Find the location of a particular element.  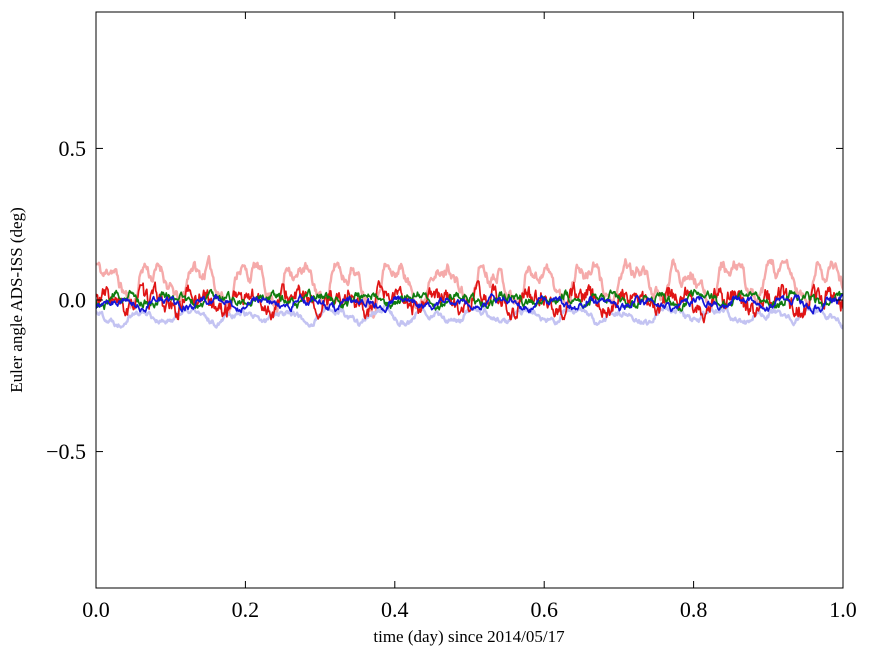

x-tick-label: 0.8 is located at coordinates (694, 609).